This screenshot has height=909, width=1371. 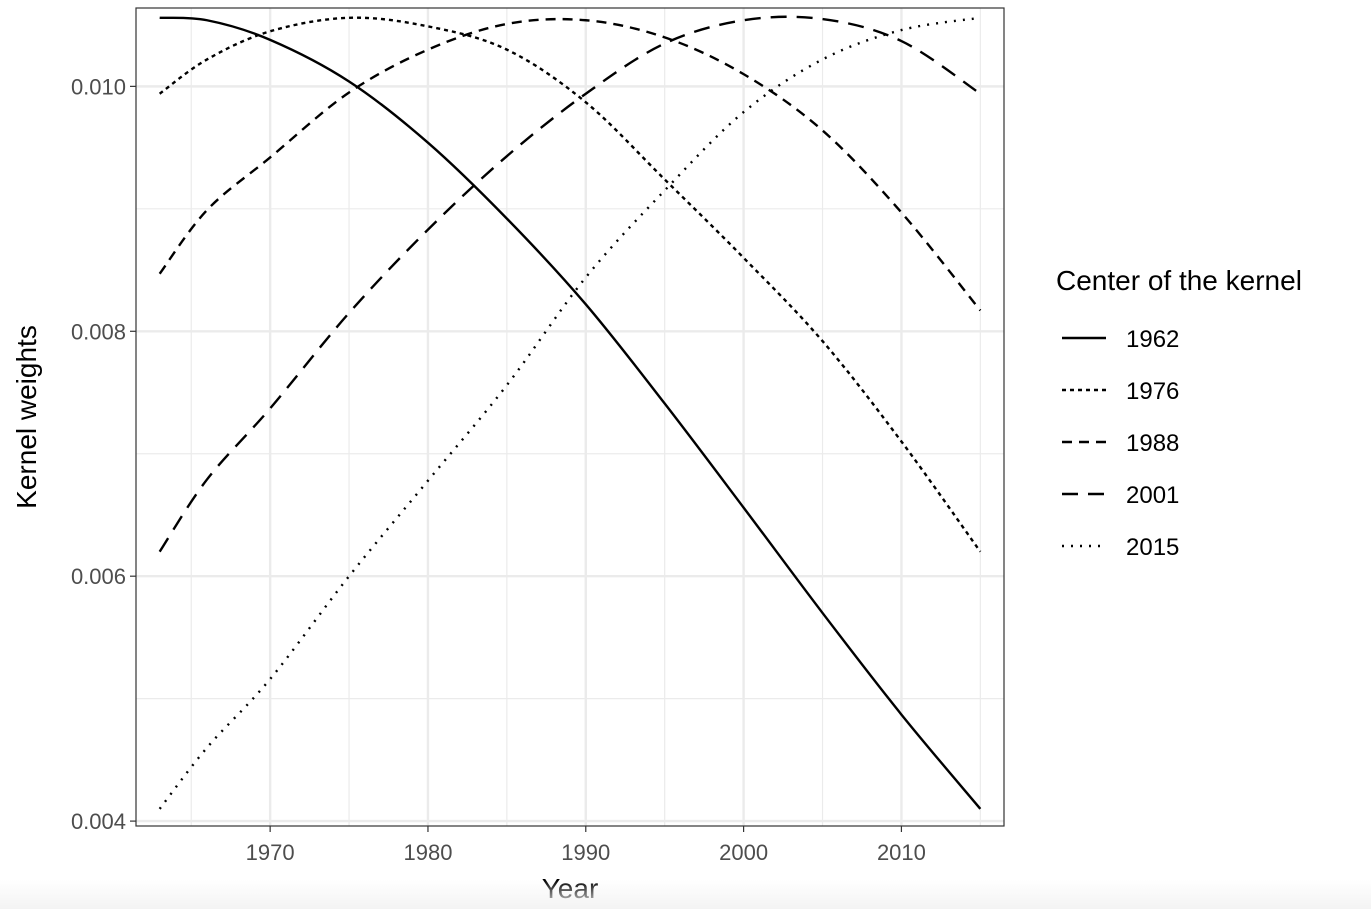 What do you see at coordinates (901, 852) in the screenshot?
I see `x-tick-label: 2010` at bounding box center [901, 852].